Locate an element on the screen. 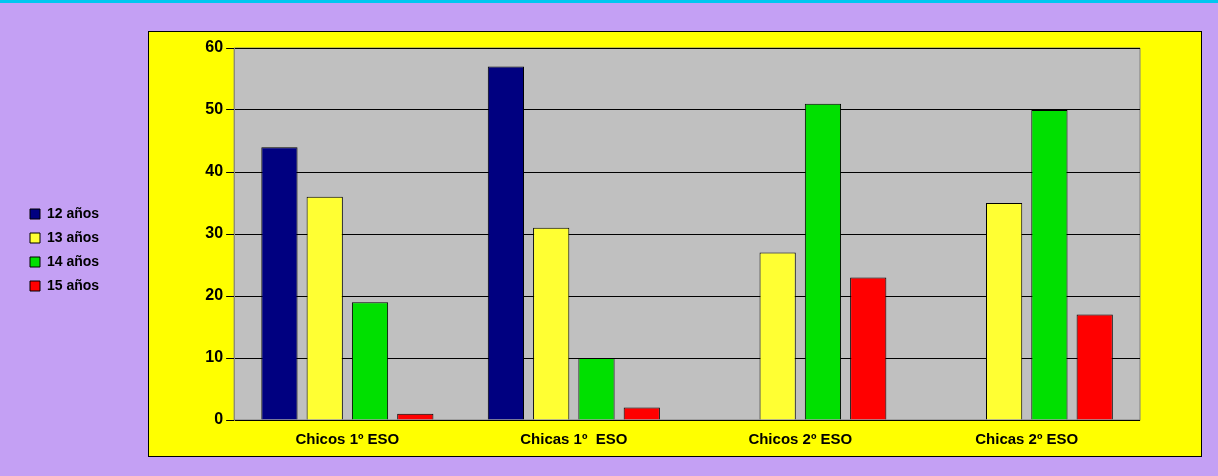 This screenshot has height=476, width=1218. y-tick-label: 60 is located at coordinates (214, 47).